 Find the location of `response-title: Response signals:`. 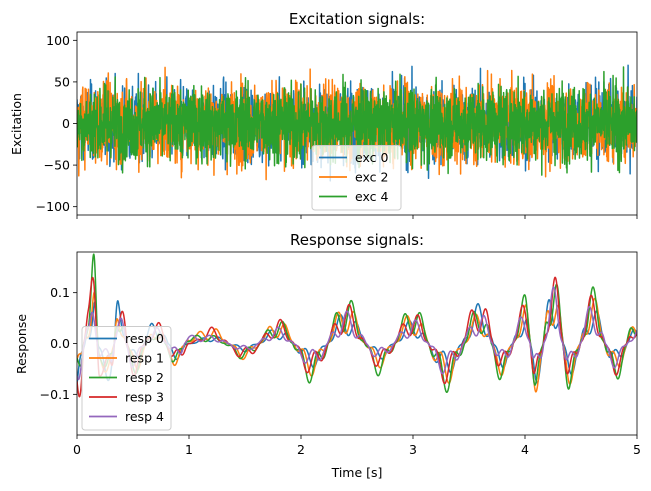

response-title: Response signals: is located at coordinates (357, 240).